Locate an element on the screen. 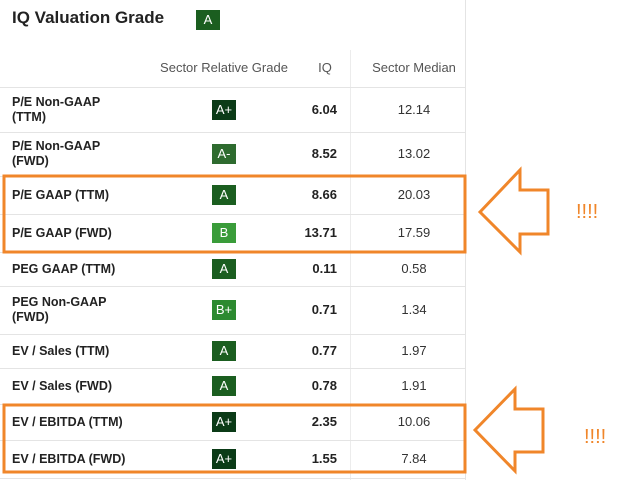  sector-median: 1.91 is located at coordinates (414, 385).